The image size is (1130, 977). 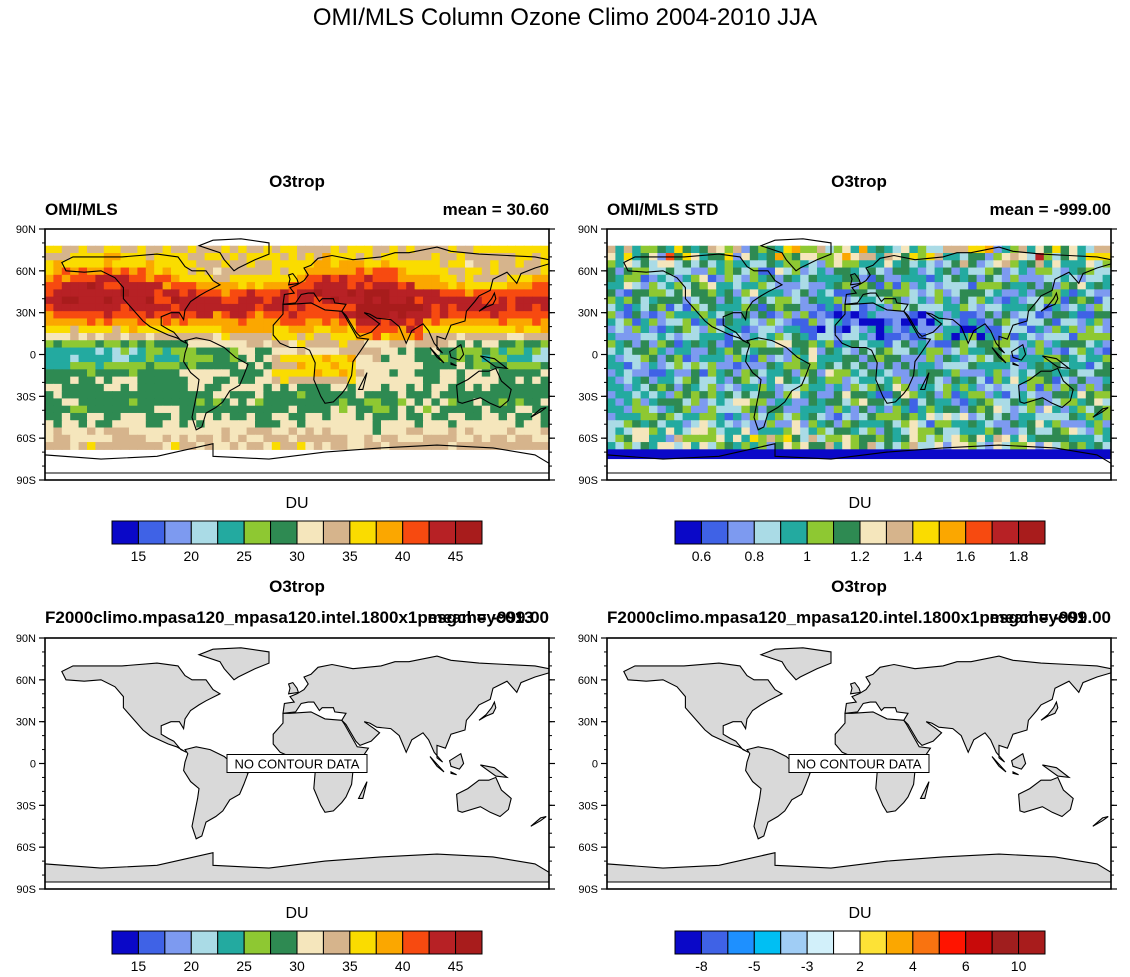 I want to click on colorbar: 0.6 0.8 1 1.2 1.4 1.6 1.8, so click(x=860, y=542).